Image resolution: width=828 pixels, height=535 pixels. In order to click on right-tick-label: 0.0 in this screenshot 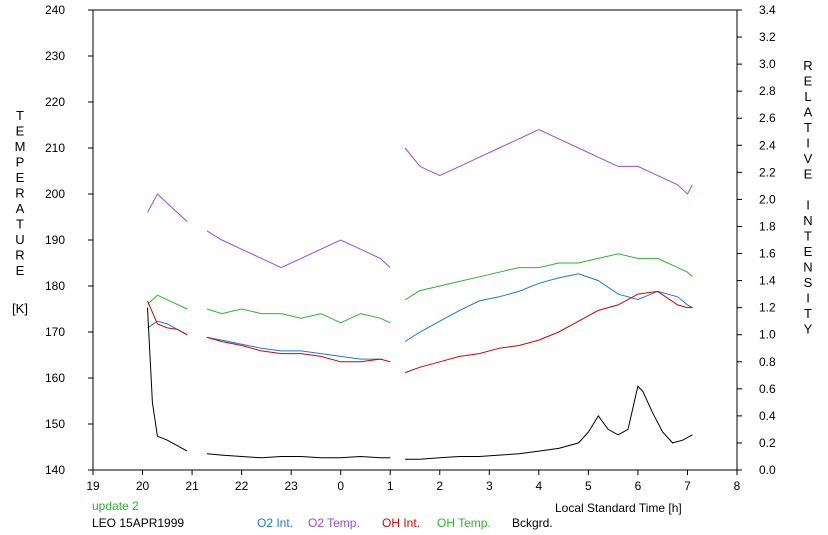, I will do `click(767, 470)`.